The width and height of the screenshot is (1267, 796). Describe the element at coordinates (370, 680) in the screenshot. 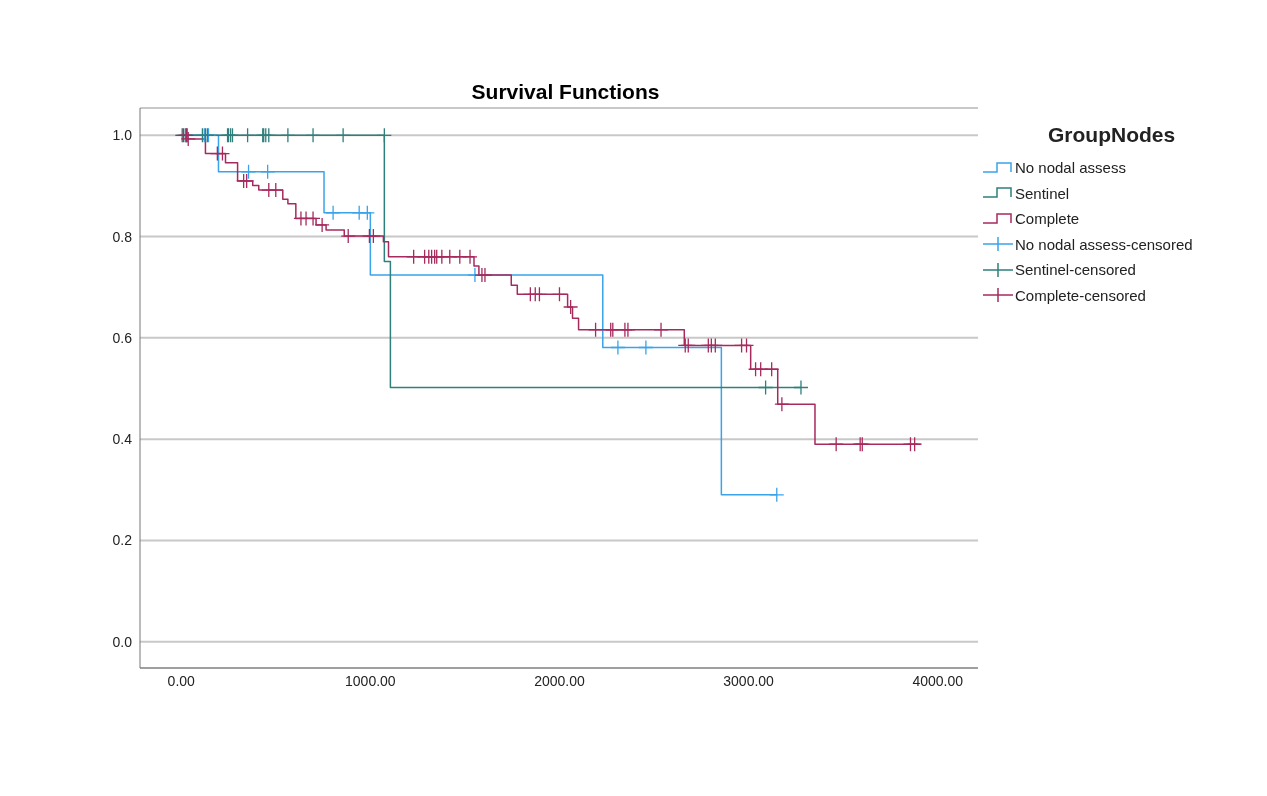

I see `x-tick-label: 1000.00` at that location.